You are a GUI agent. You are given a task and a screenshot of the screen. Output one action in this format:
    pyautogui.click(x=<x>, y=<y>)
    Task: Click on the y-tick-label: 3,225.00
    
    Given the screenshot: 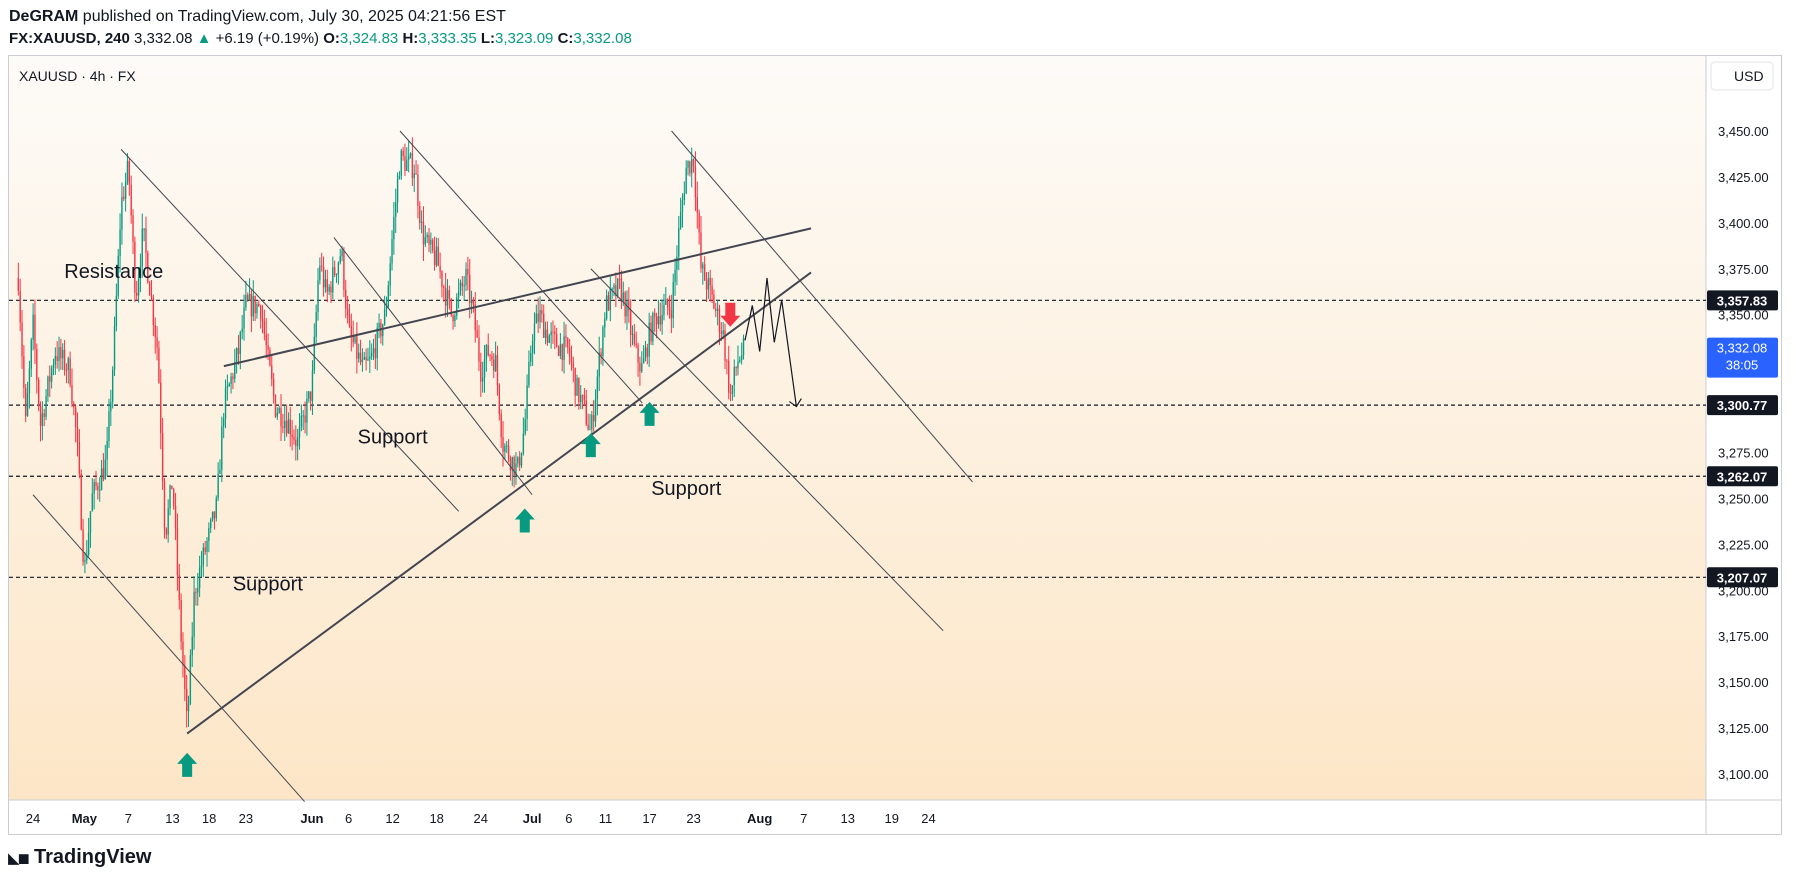 What is the action you would take?
    pyautogui.click(x=1743, y=544)
    